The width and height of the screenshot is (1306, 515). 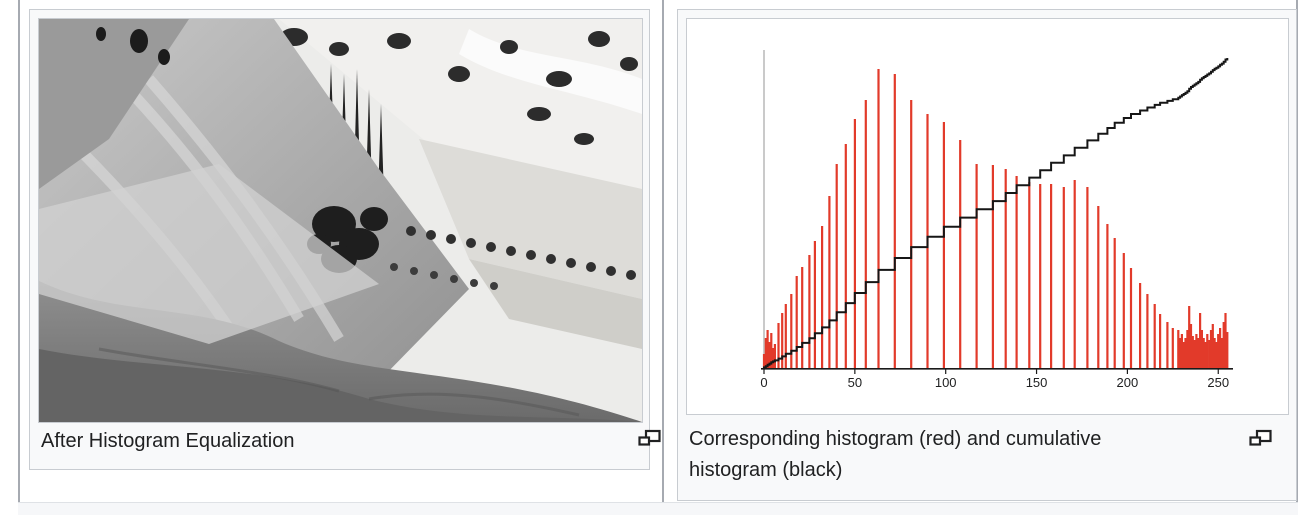 I want to click on table-border-middle, so click(x=663, y=251).